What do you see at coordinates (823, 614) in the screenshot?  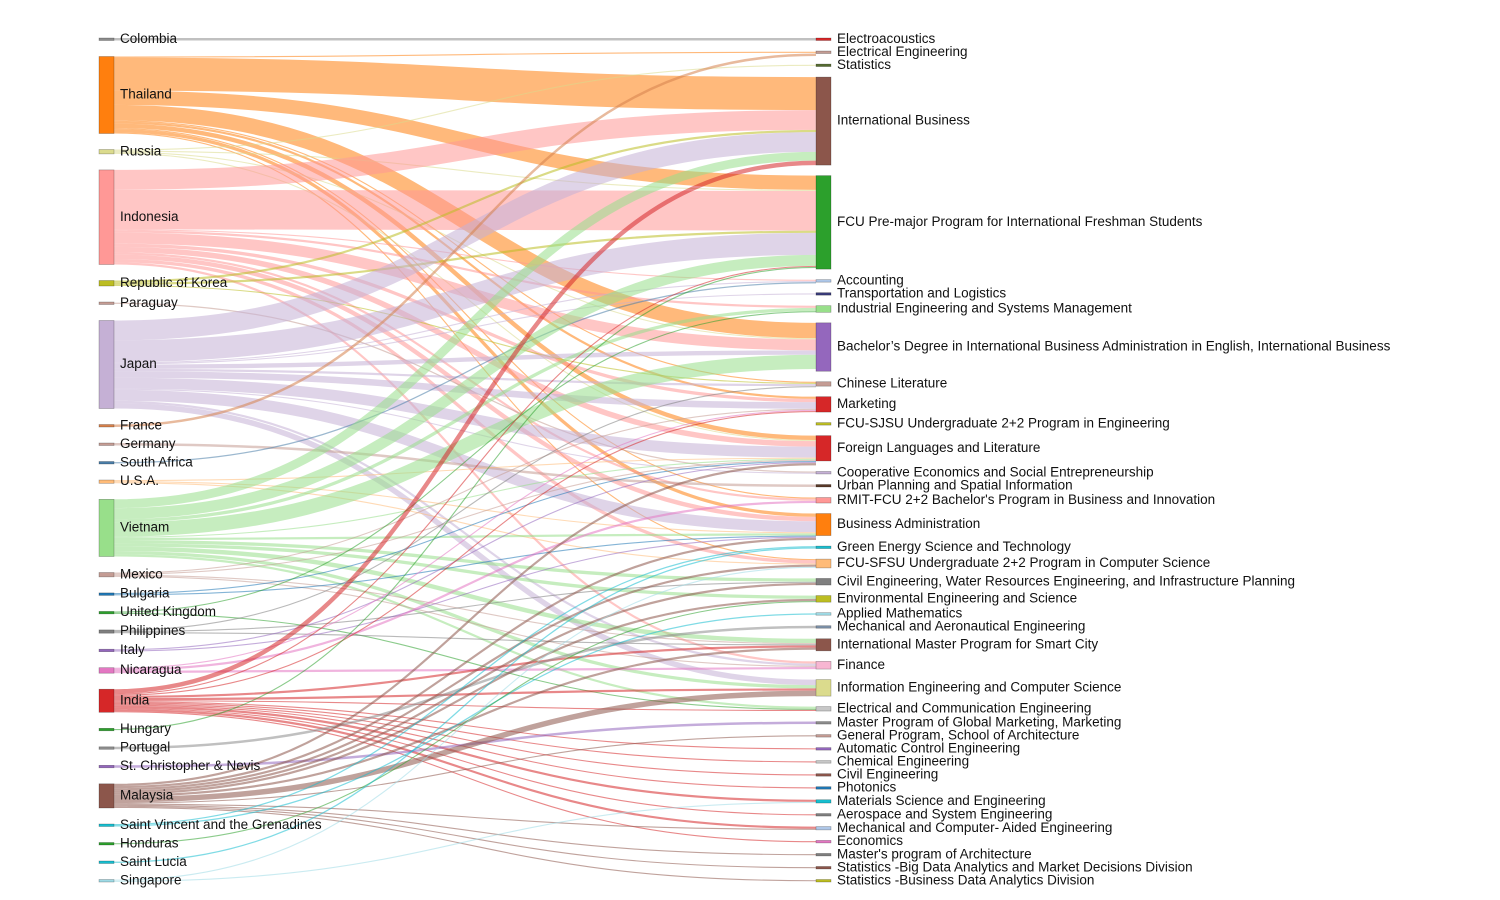 I see `target-node-applied-mathematics` at bounding box center [823, 614].